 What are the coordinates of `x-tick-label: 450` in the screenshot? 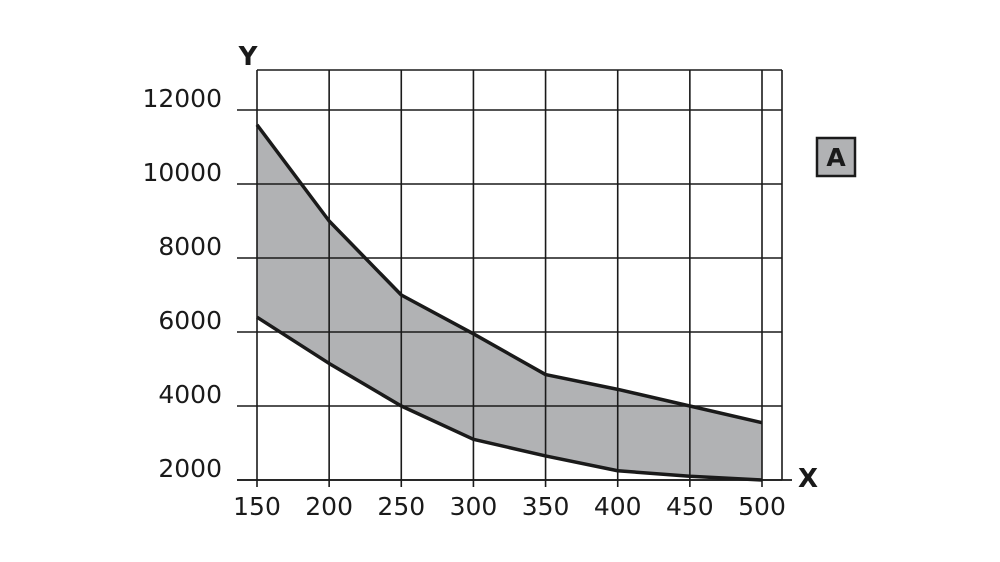 It's located at (690, 506).